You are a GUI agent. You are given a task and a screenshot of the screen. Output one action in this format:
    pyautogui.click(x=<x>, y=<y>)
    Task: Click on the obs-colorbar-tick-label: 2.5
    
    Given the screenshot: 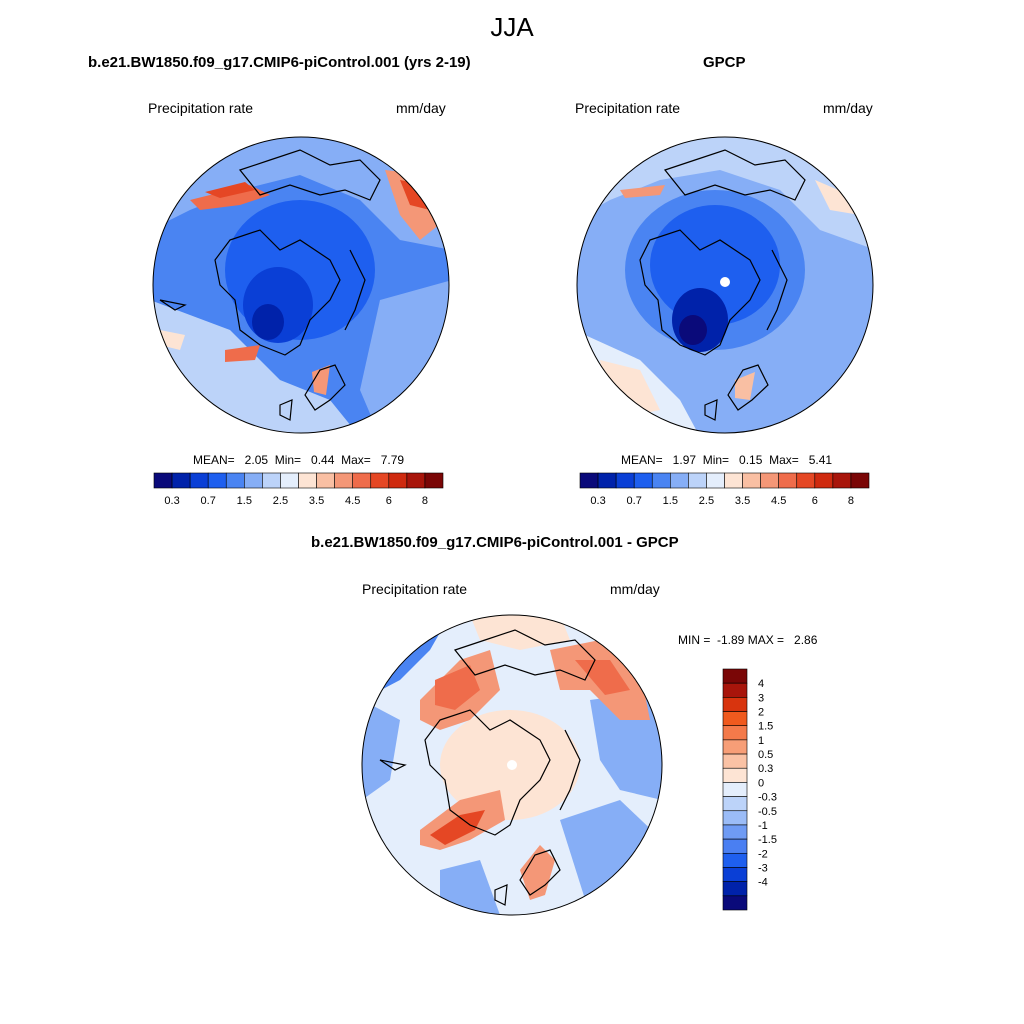 What is the action you would take?
    pyautogui.click(x=706, y=501)
    